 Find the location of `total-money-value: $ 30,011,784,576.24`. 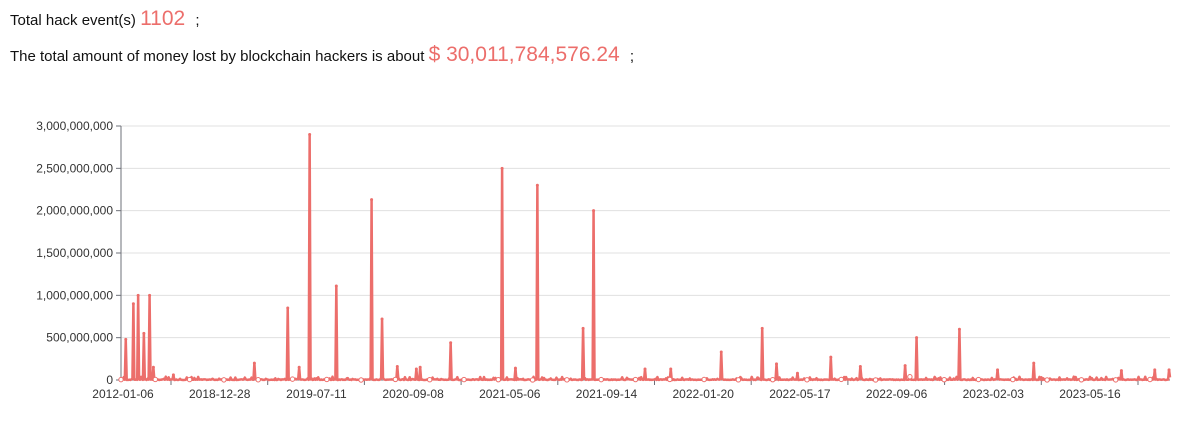

total-money-value: $ 30,011,784,576.24 is located at coordinates (524, 54).